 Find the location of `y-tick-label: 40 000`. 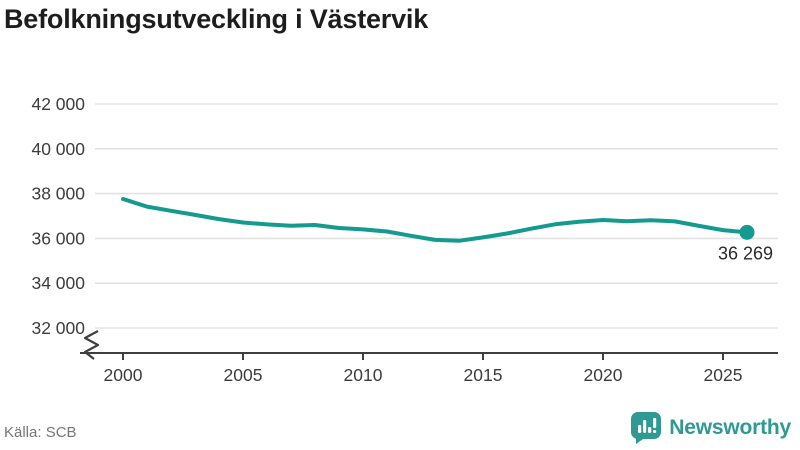

y-tick-label: 40 000 is located at coordinates (58, 149).